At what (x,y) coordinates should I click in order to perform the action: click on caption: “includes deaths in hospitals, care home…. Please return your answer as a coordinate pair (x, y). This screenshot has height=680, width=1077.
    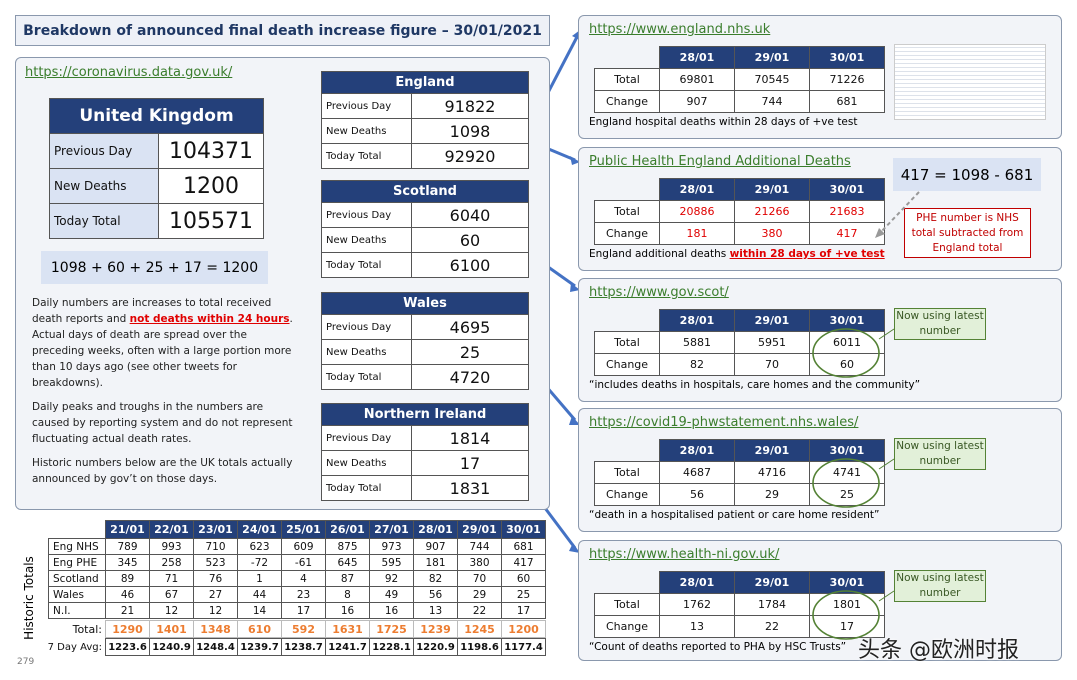
    Looking at the image, I should click on (754, 385).